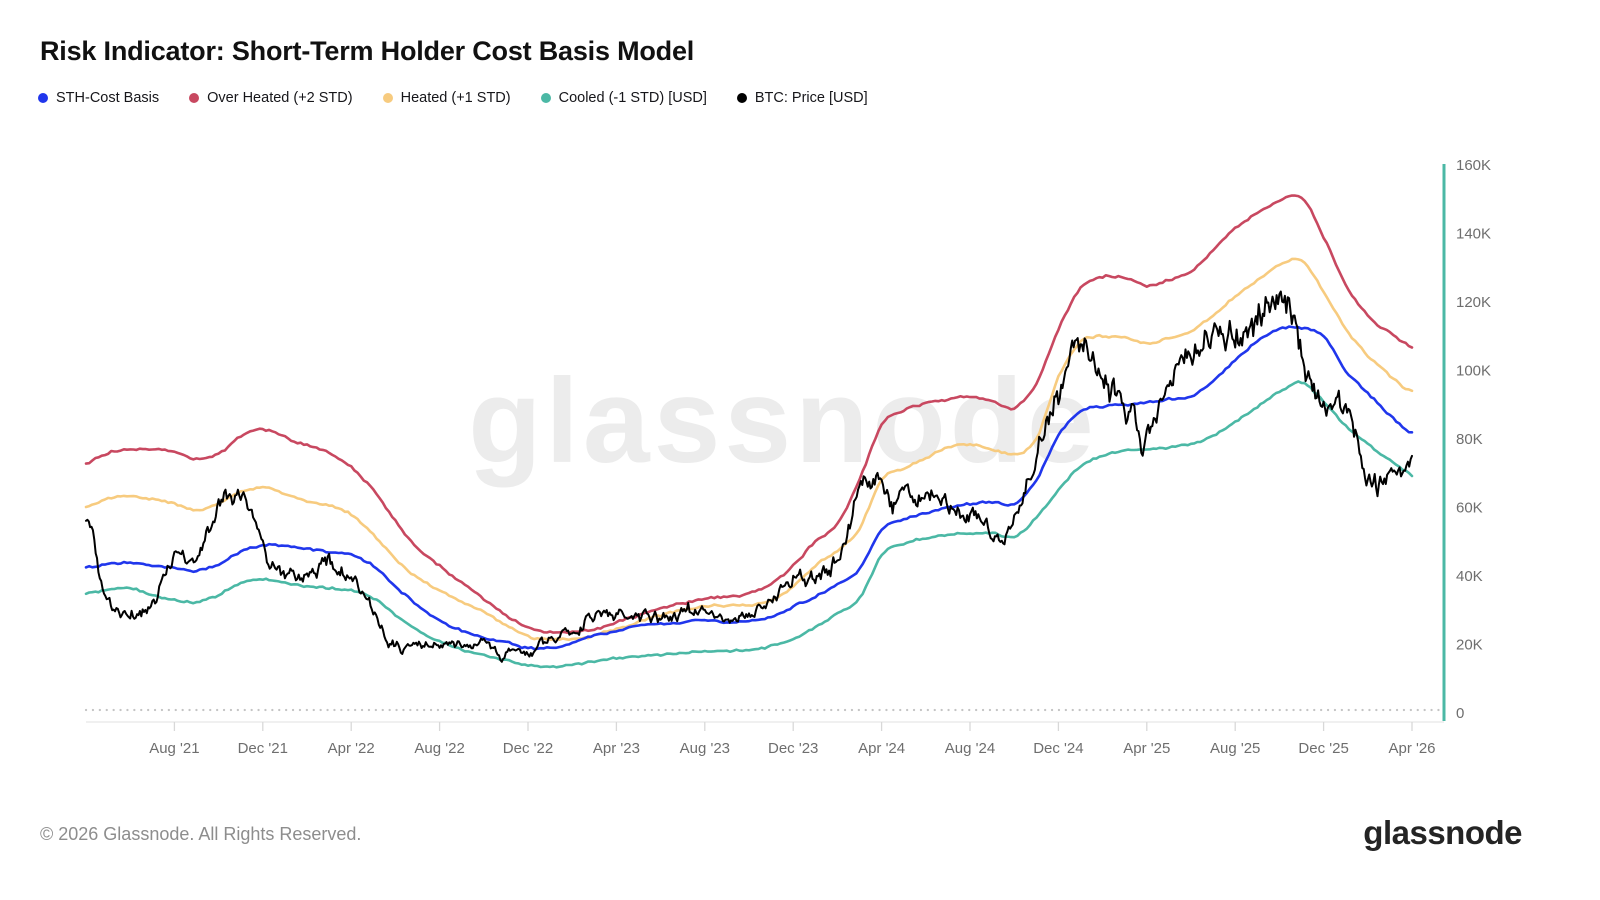 Image resolution: width=1600 pixels, height=900 pixels. Describe the element at coordinates (1469, 576) in the screenshot. I see `y-tick-label: 40K` at that location.